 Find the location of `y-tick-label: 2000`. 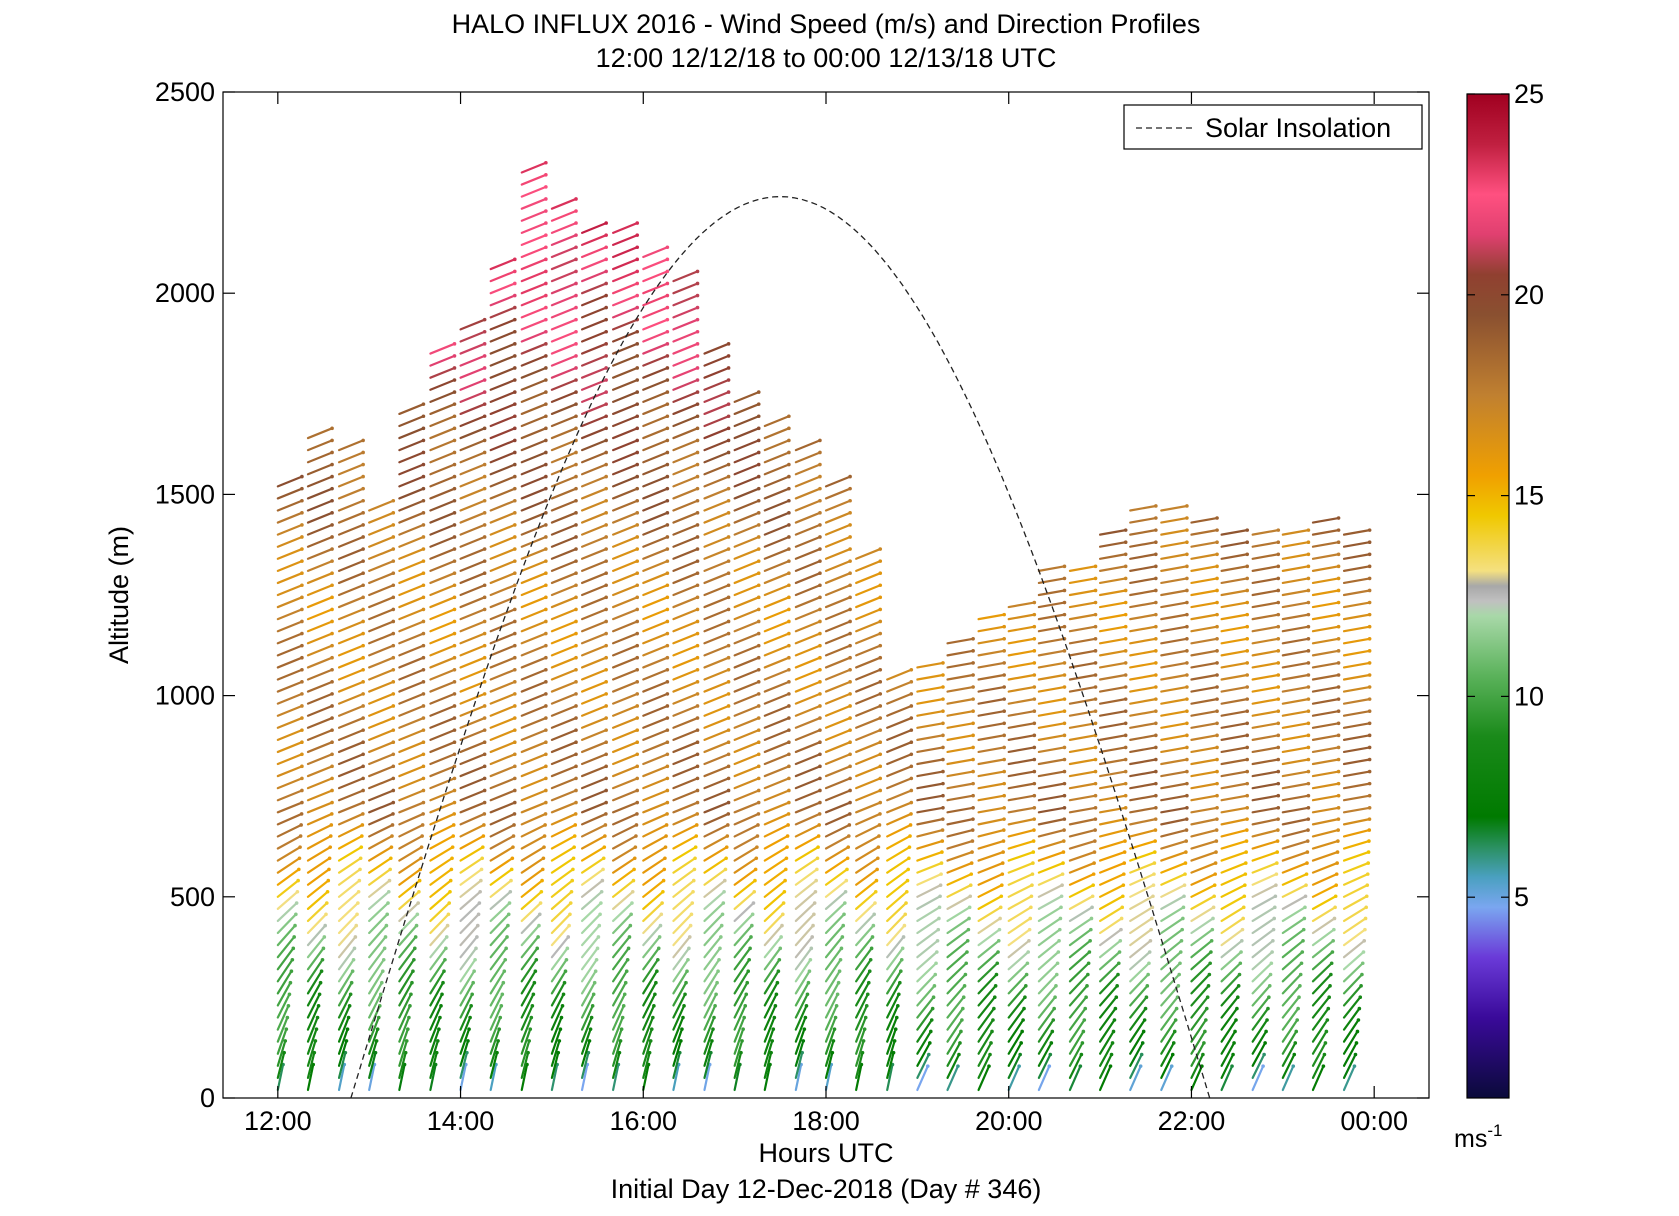

y-tick-label: 2000 is located at coordinates (185, 293).